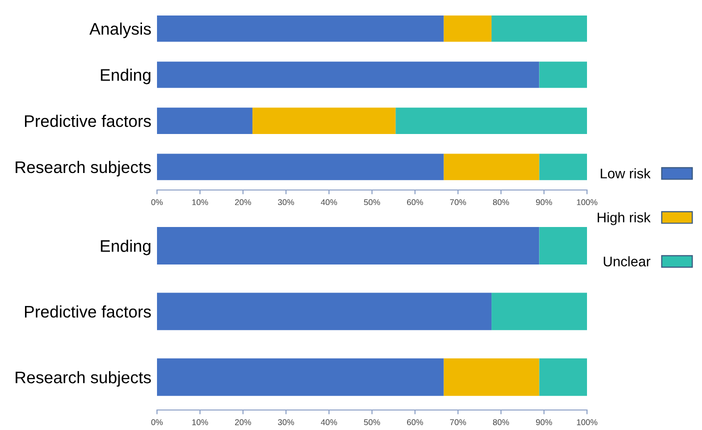  What do you see at coordinates (120, 30) in the screenshot?
I see `y-tick-label: Analysis` at bounding box center [120, 30].